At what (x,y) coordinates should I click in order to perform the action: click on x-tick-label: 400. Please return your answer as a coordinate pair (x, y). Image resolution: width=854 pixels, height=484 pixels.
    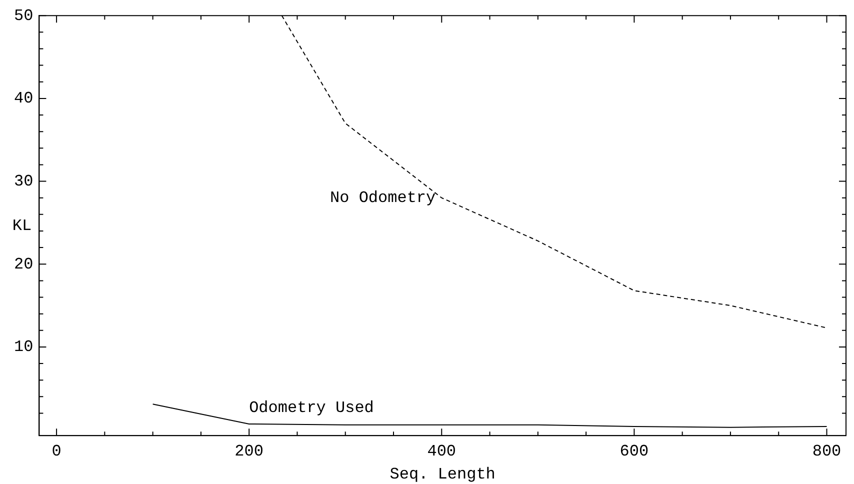
    Looking at the image, I should click on (441, 451).